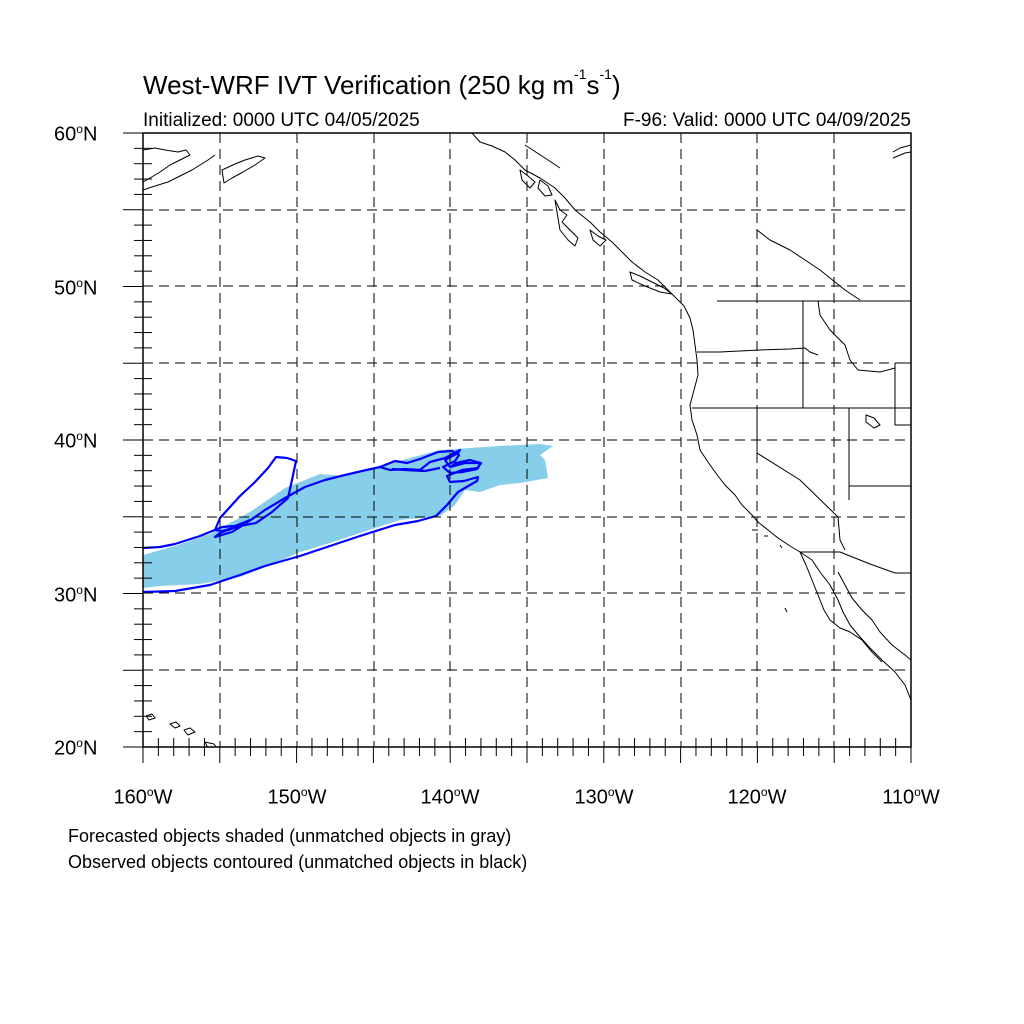  I want to click on border-wa-or, so click(758, 351).